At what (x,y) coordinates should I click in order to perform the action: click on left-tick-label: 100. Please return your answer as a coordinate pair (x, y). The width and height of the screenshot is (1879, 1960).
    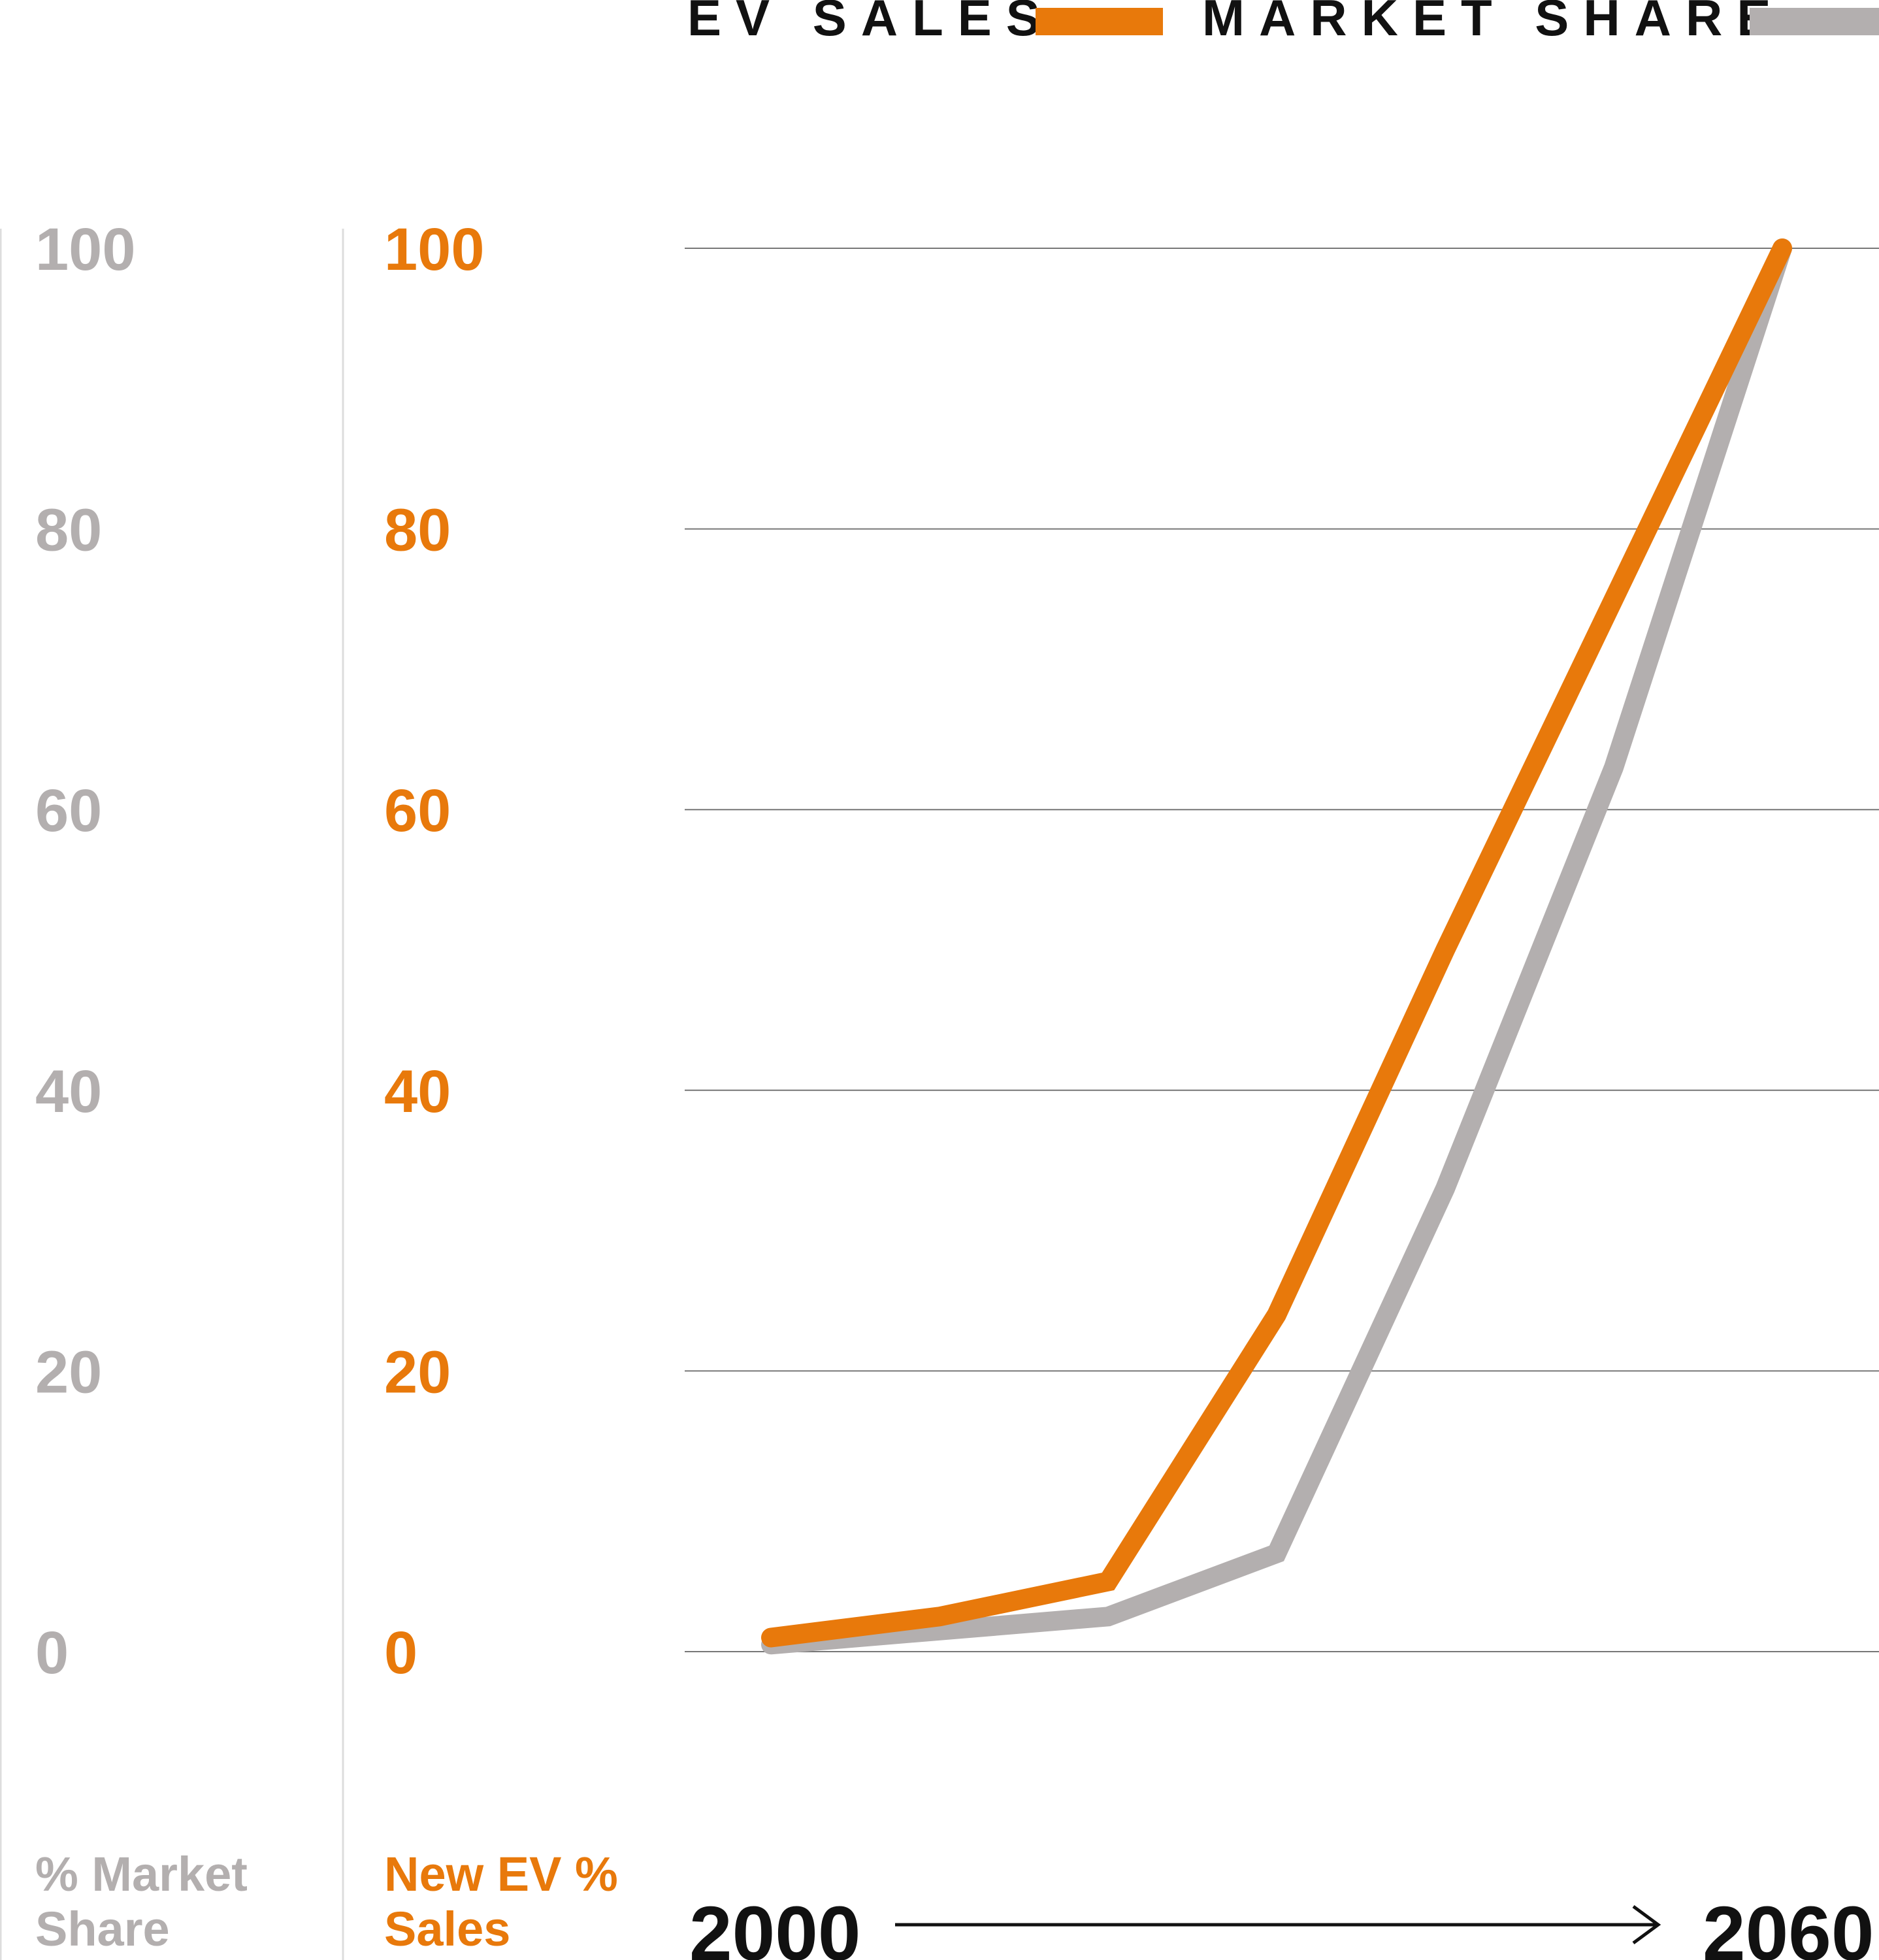
    Looking at the image, I should click on (85, 249).